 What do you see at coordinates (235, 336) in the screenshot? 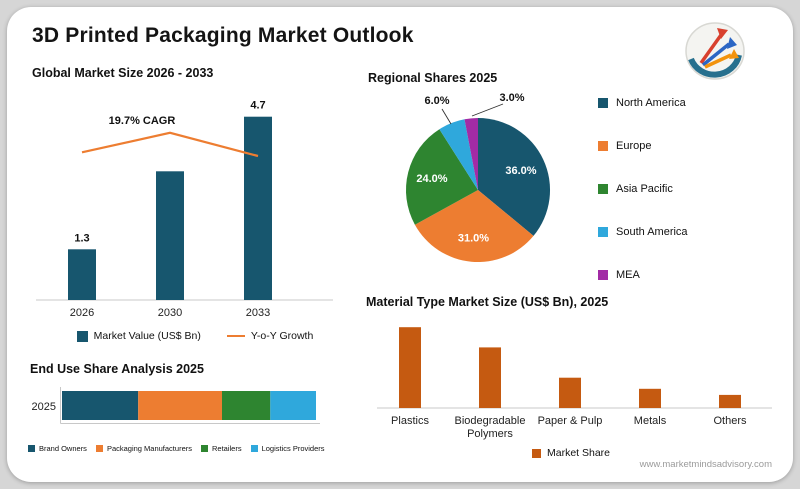
I see `line-swatch` at bounding box center [235, 336].